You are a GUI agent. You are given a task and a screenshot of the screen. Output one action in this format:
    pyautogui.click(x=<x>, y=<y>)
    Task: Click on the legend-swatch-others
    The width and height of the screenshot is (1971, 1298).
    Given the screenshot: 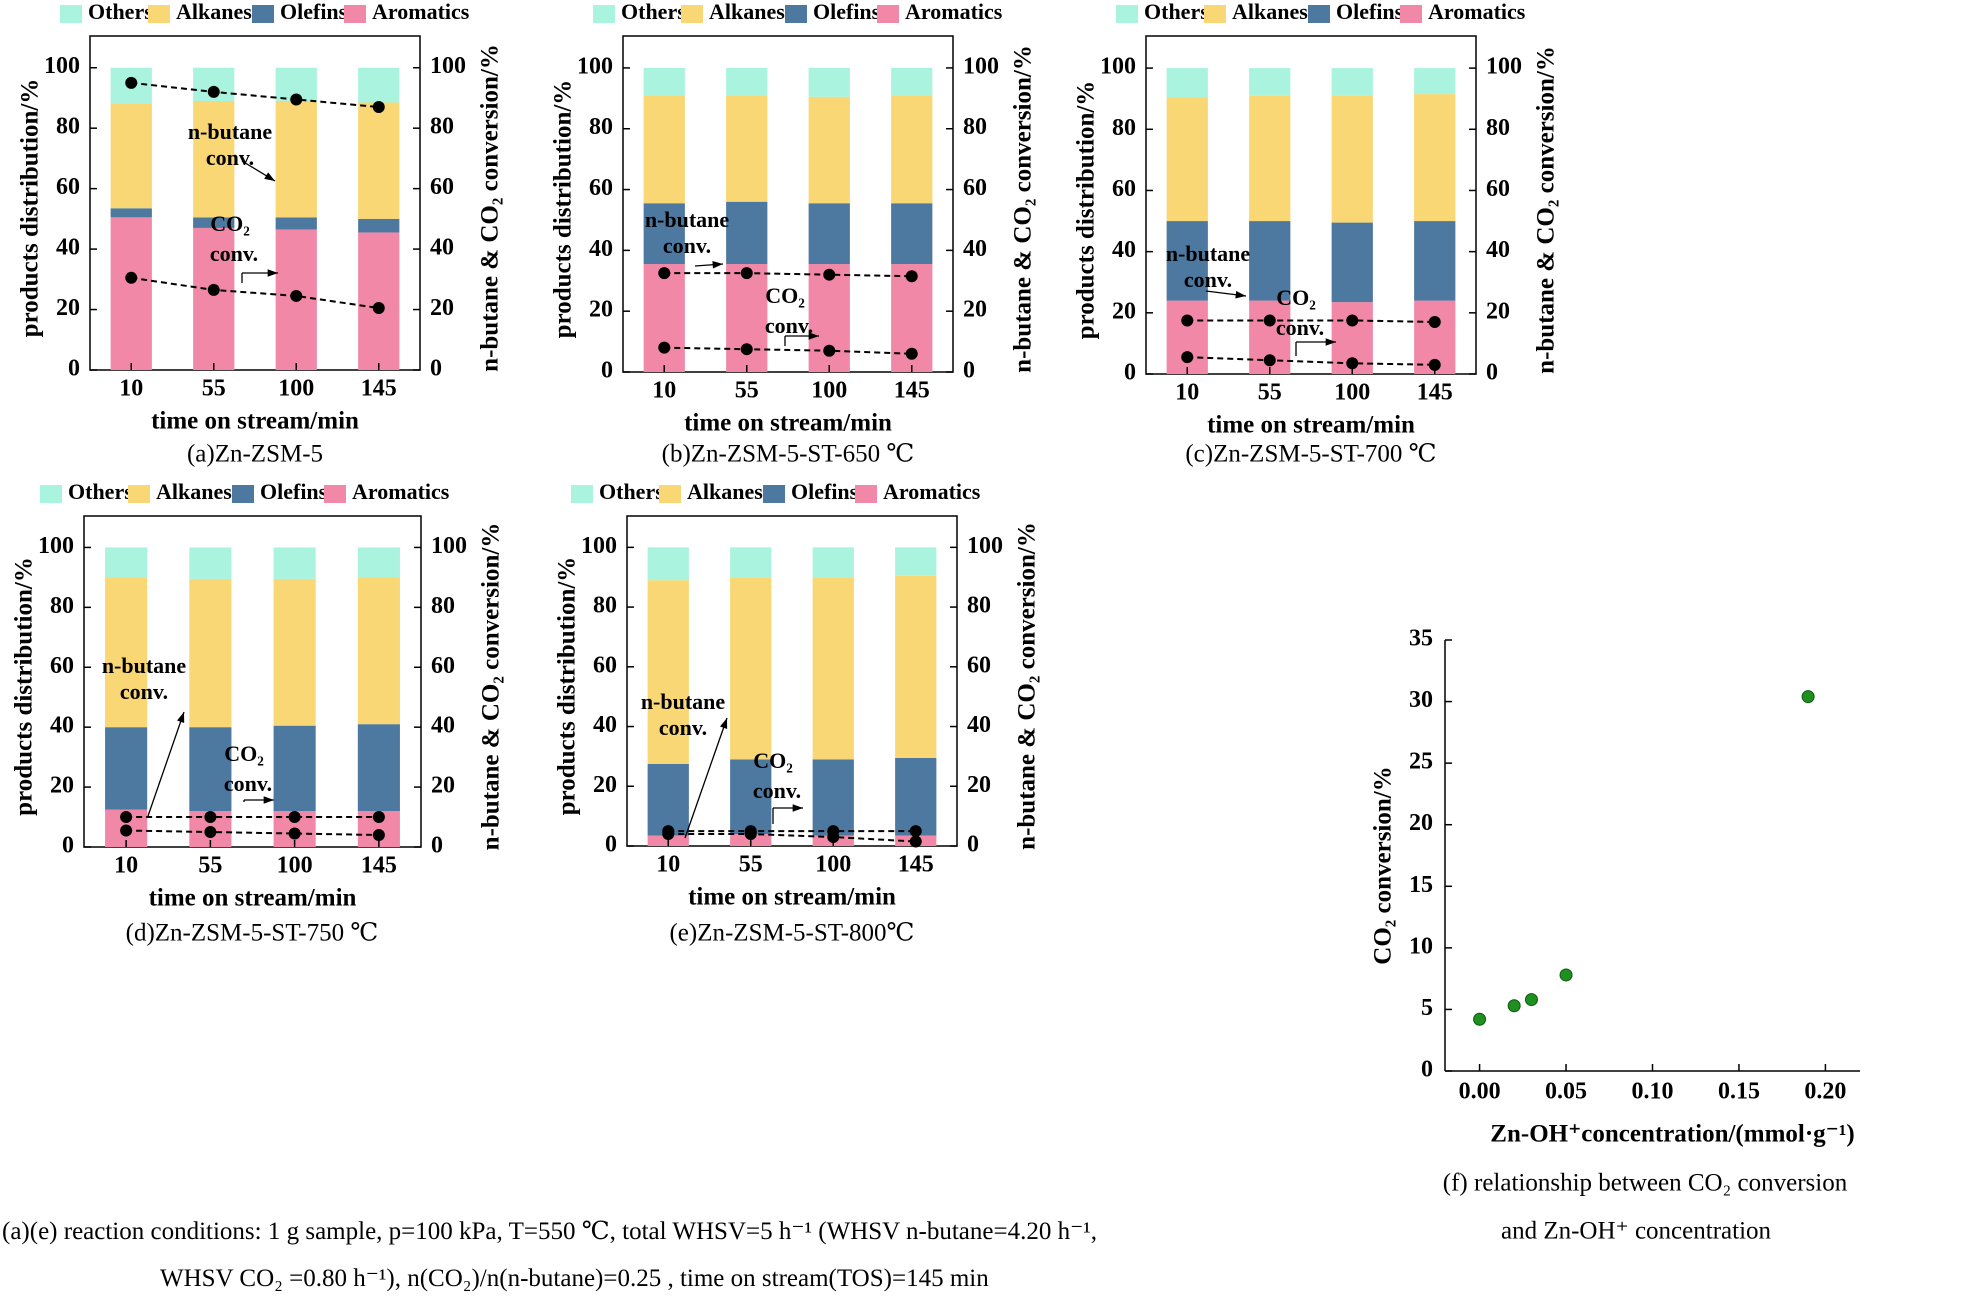 What is the action you would take?
    pyautogui.click(x=604, y=14)
    